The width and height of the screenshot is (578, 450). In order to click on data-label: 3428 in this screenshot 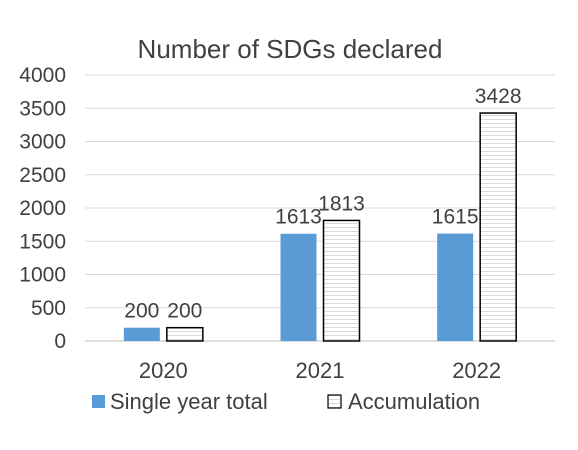, I will do `click(498, 96)`.